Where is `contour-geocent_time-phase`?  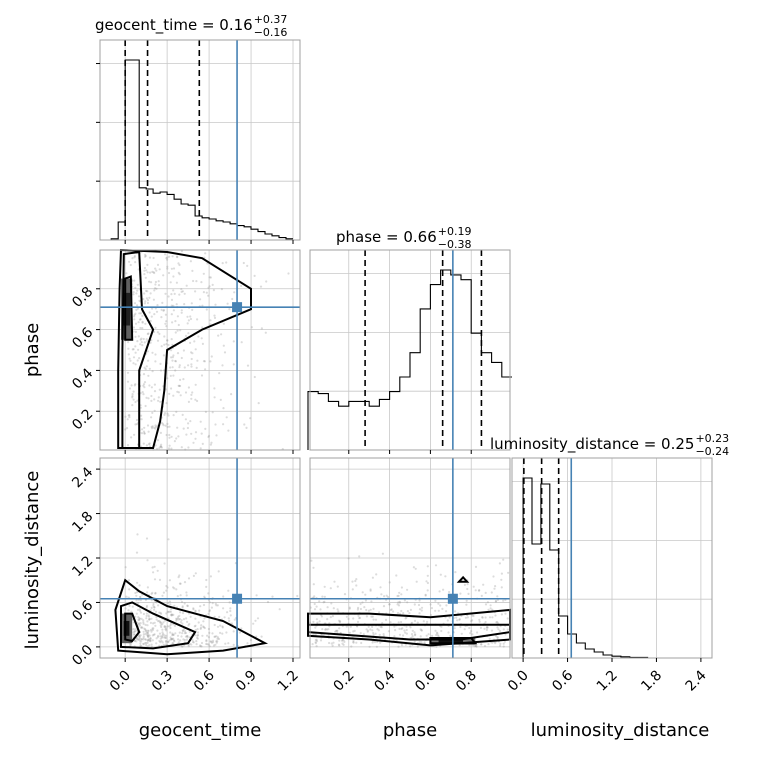
contour-geocent_time-phase is located at coordinates (184, 348).